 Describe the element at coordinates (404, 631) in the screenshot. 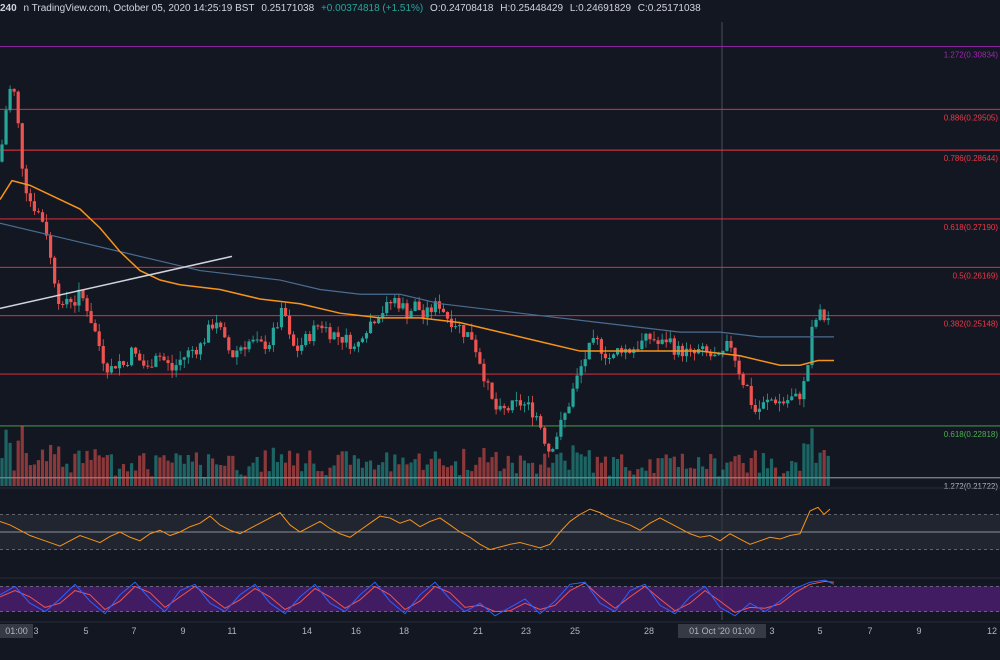

I see `time-tick-label: 18` at that location.